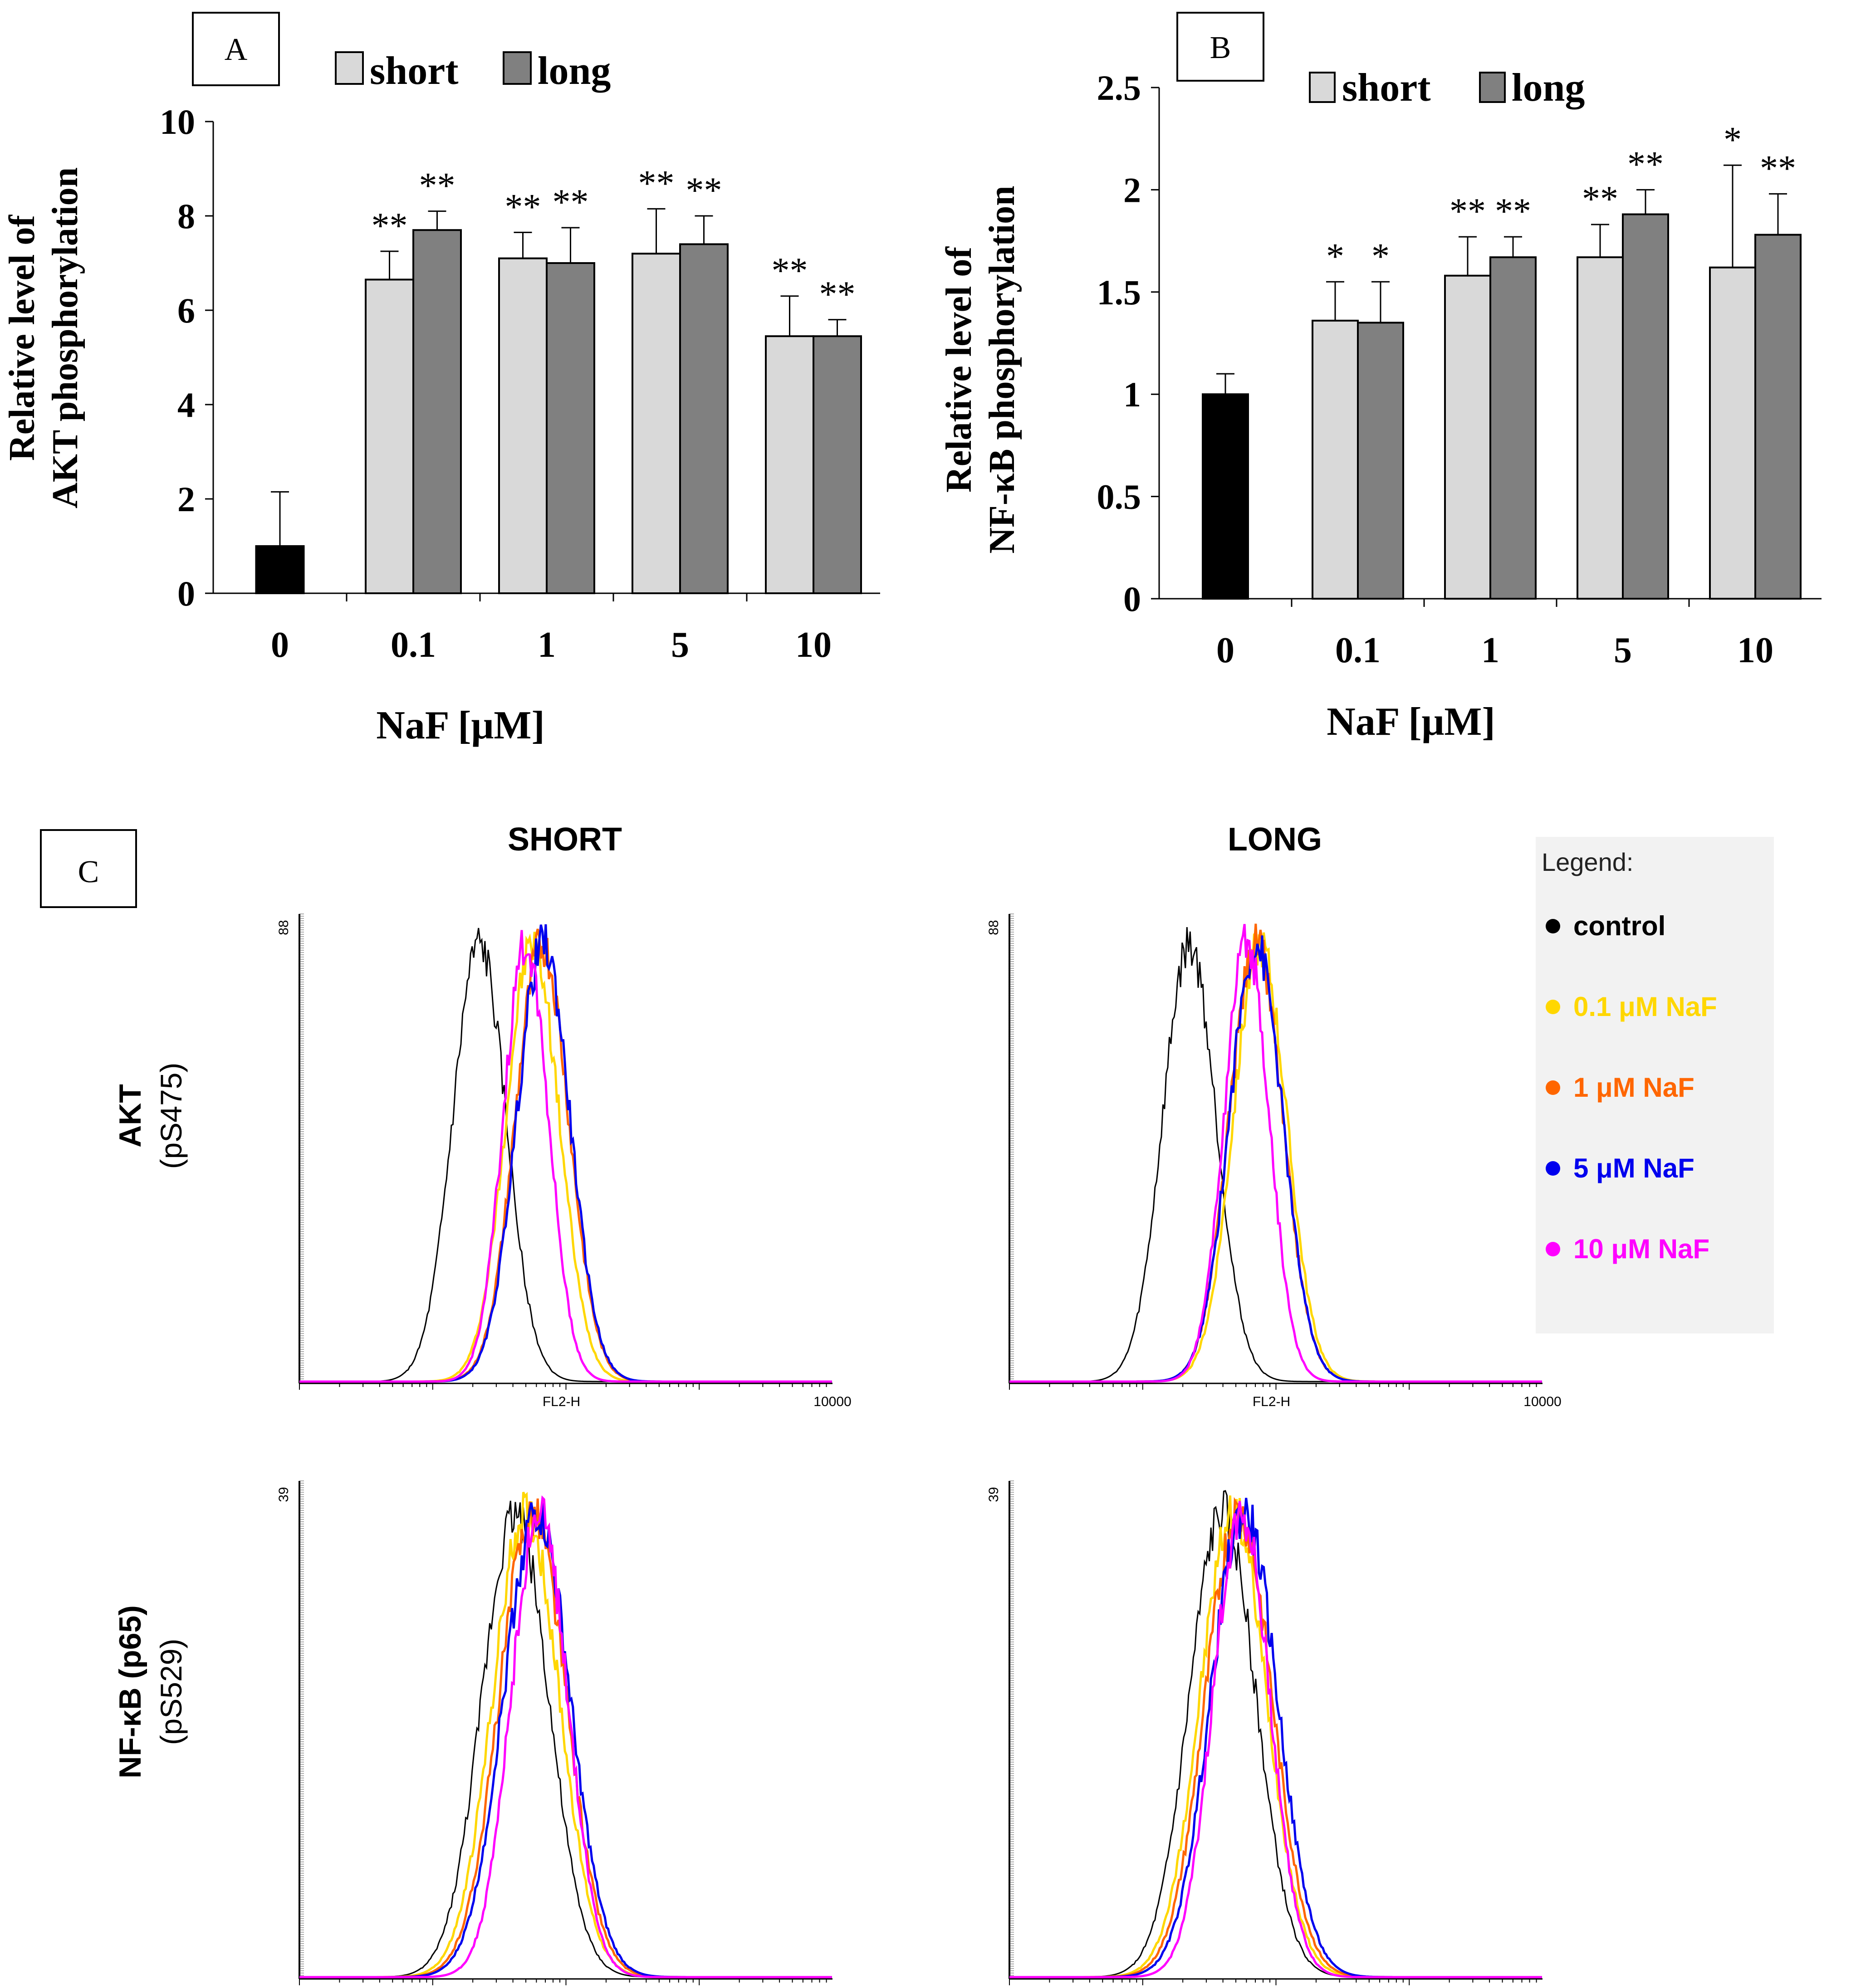 The width and height of the screenshot is (1856, 1988). Describe the element at coordinates (1380, 256) in the screenshot. I see `significance-B-long: *` at that location.